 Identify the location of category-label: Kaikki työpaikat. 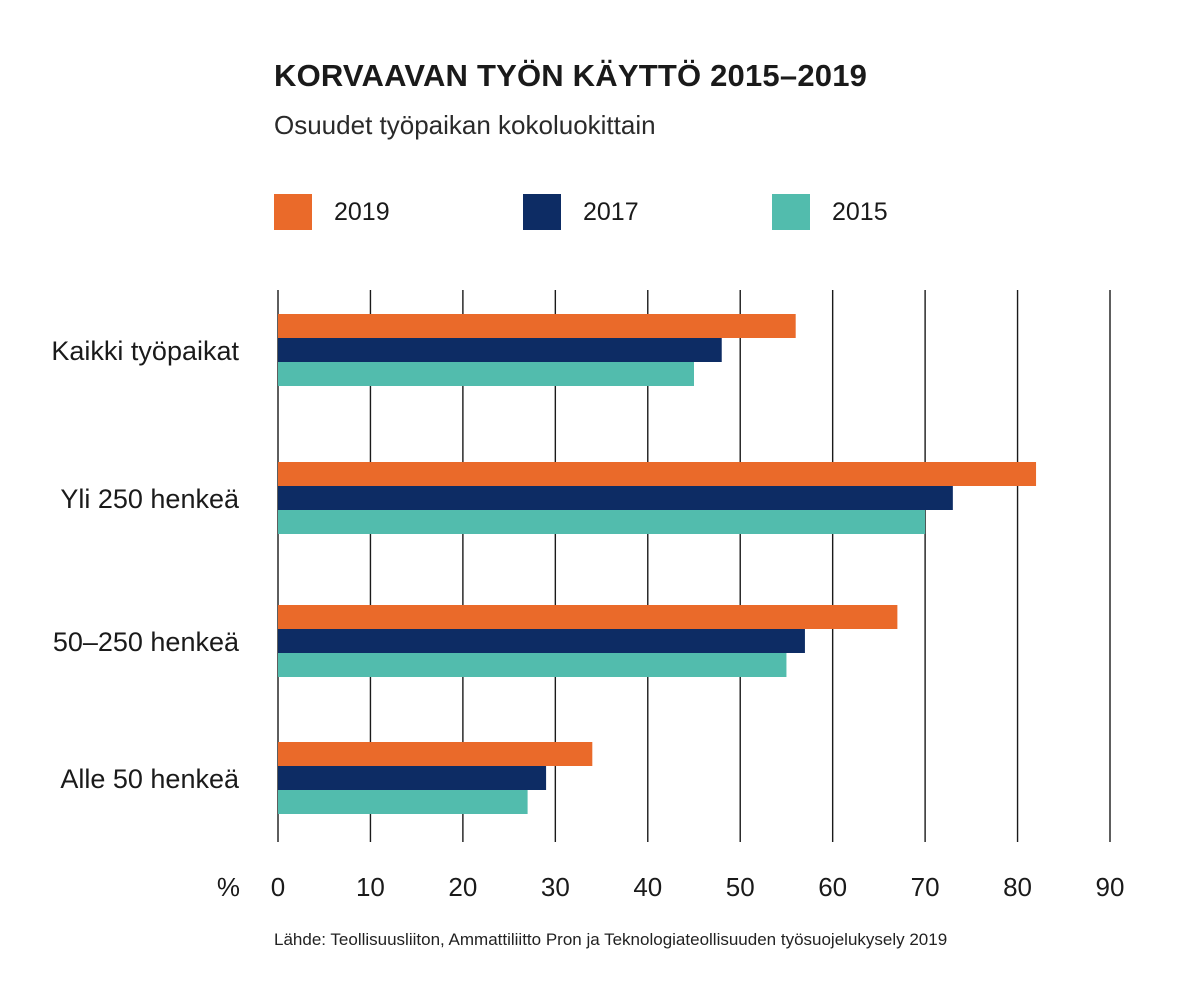
(145, 351).